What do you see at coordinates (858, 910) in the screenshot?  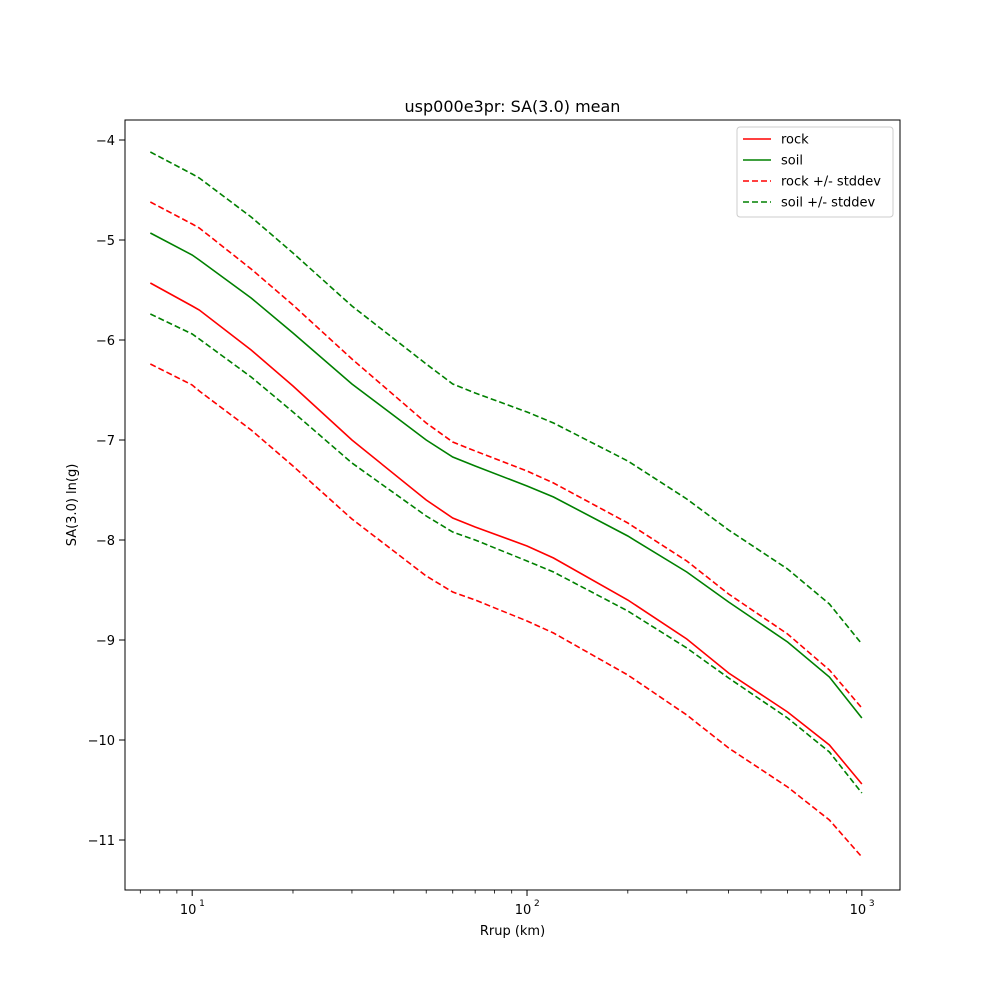 I see `x-tick-label-2: 10` at bounding box center [858, 910].